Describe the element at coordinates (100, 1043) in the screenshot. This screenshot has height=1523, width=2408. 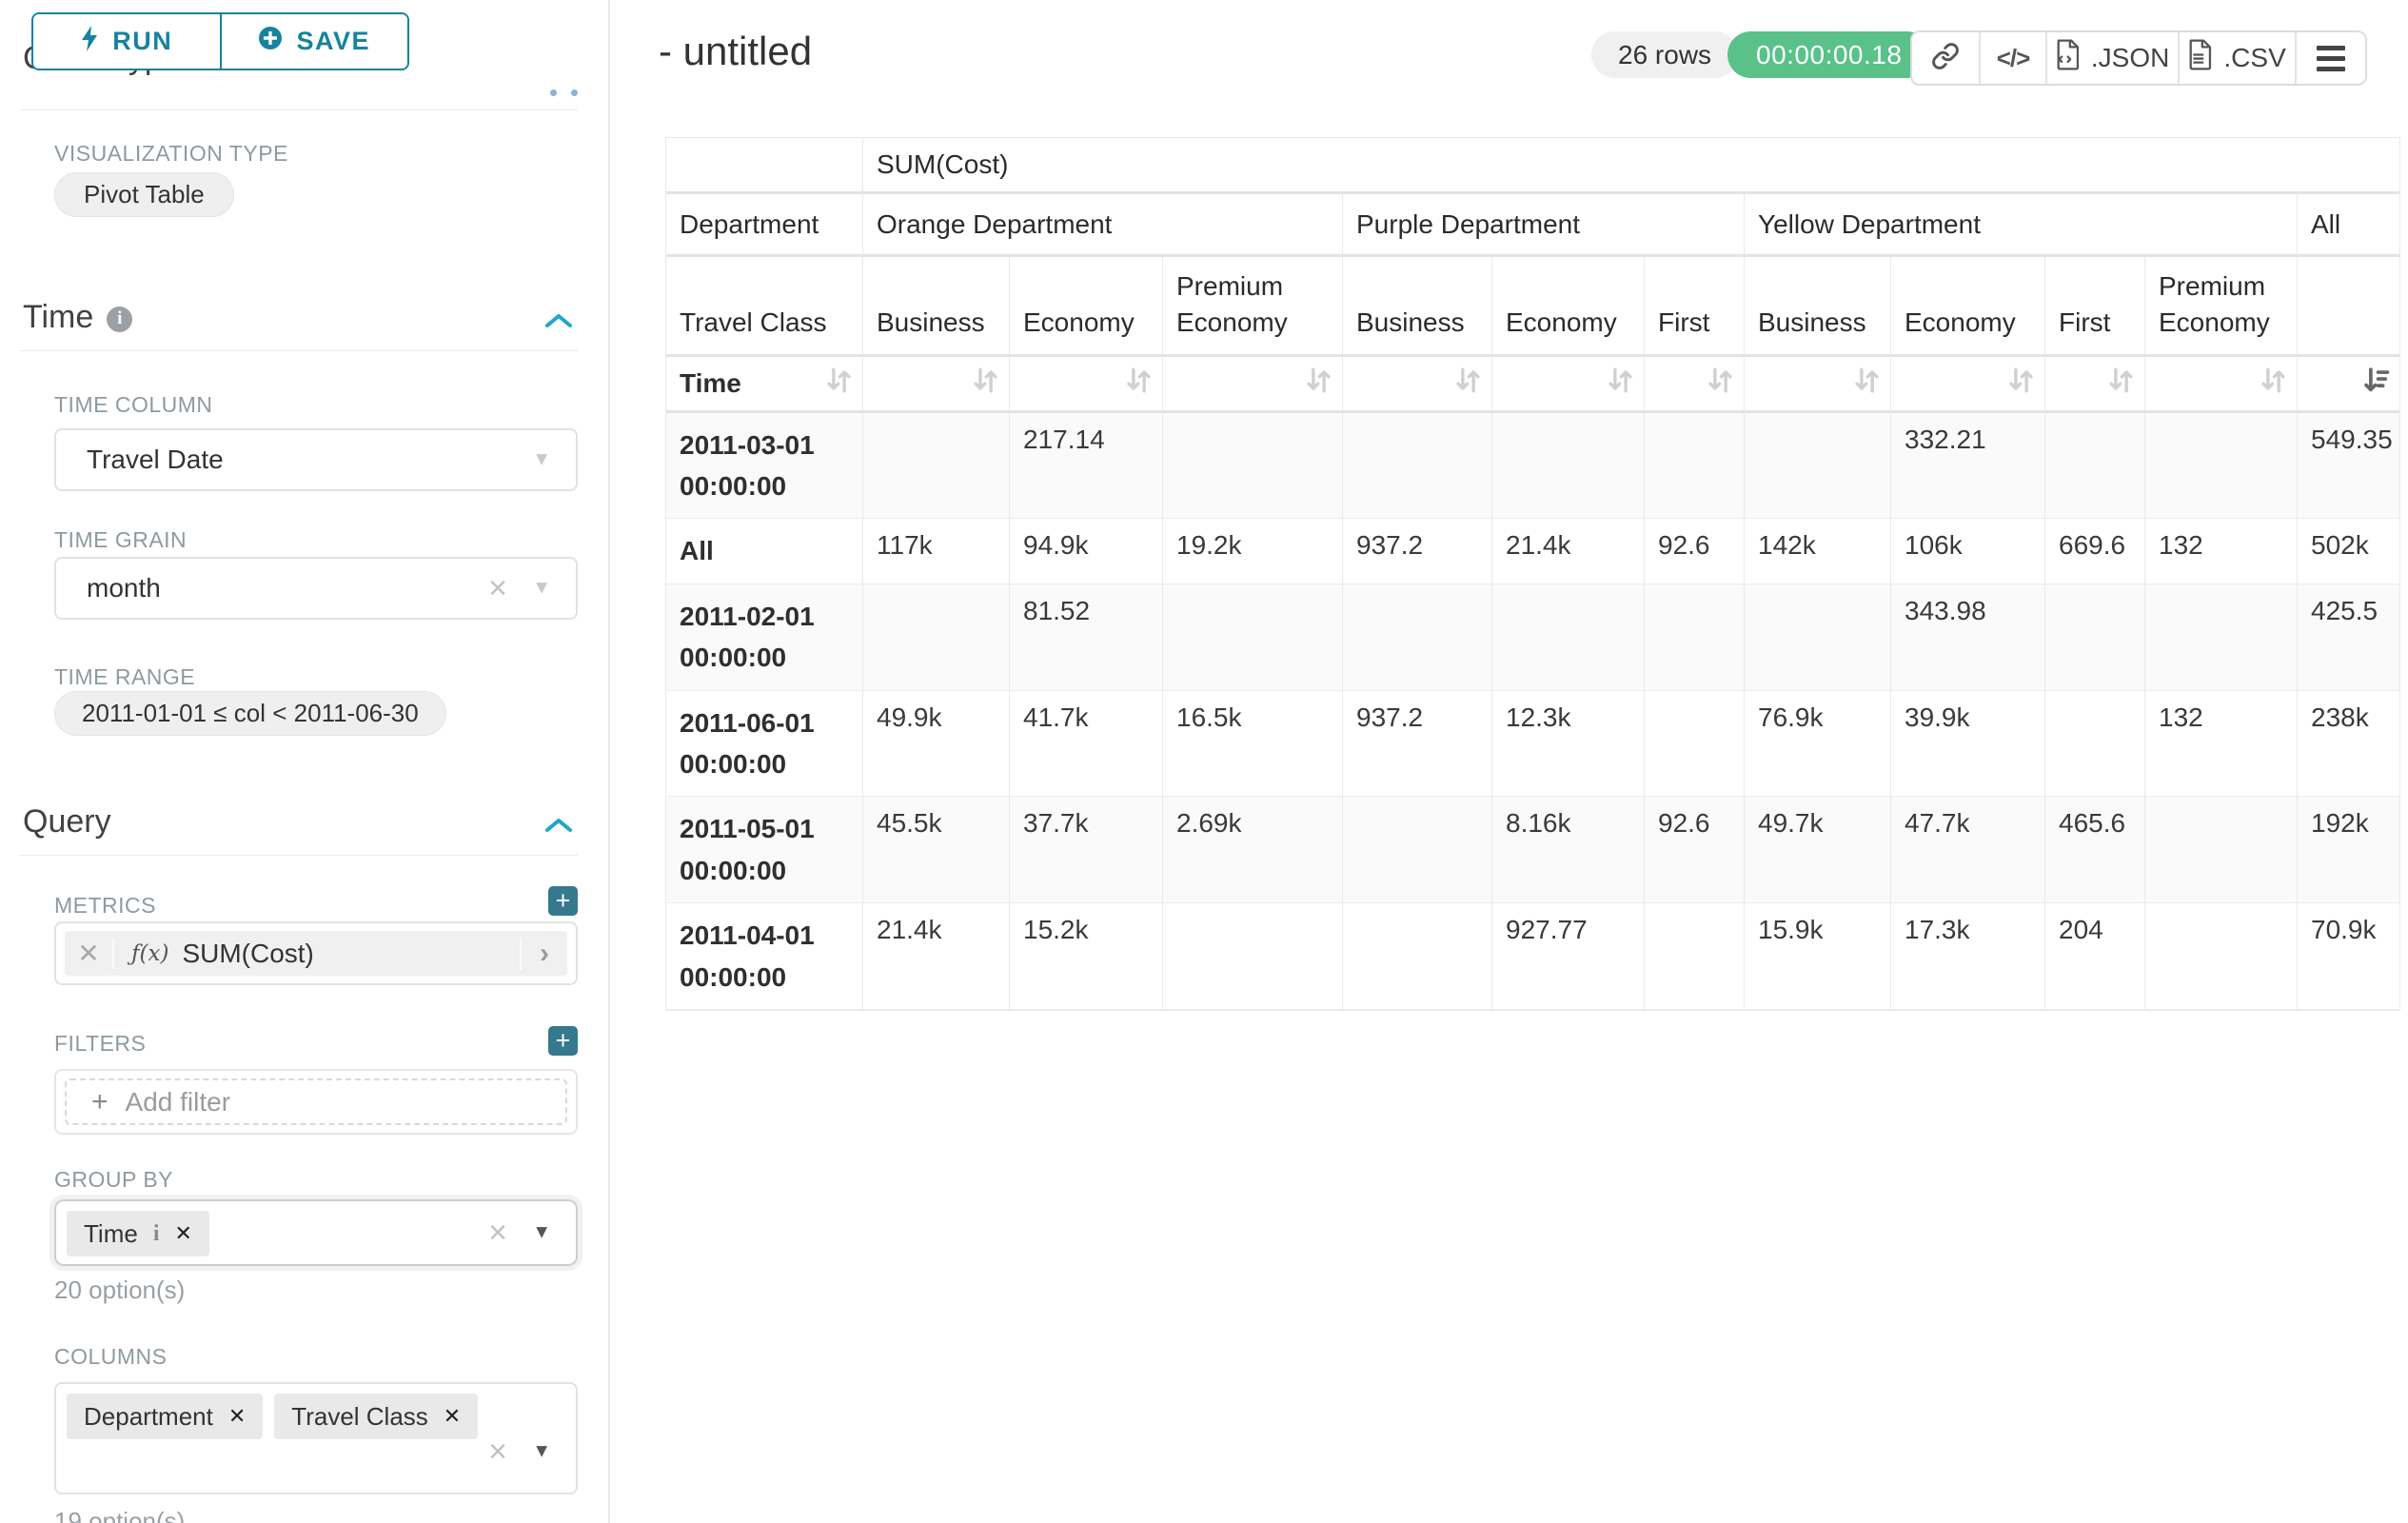
I see `filters-label: FILTERS` at that location.